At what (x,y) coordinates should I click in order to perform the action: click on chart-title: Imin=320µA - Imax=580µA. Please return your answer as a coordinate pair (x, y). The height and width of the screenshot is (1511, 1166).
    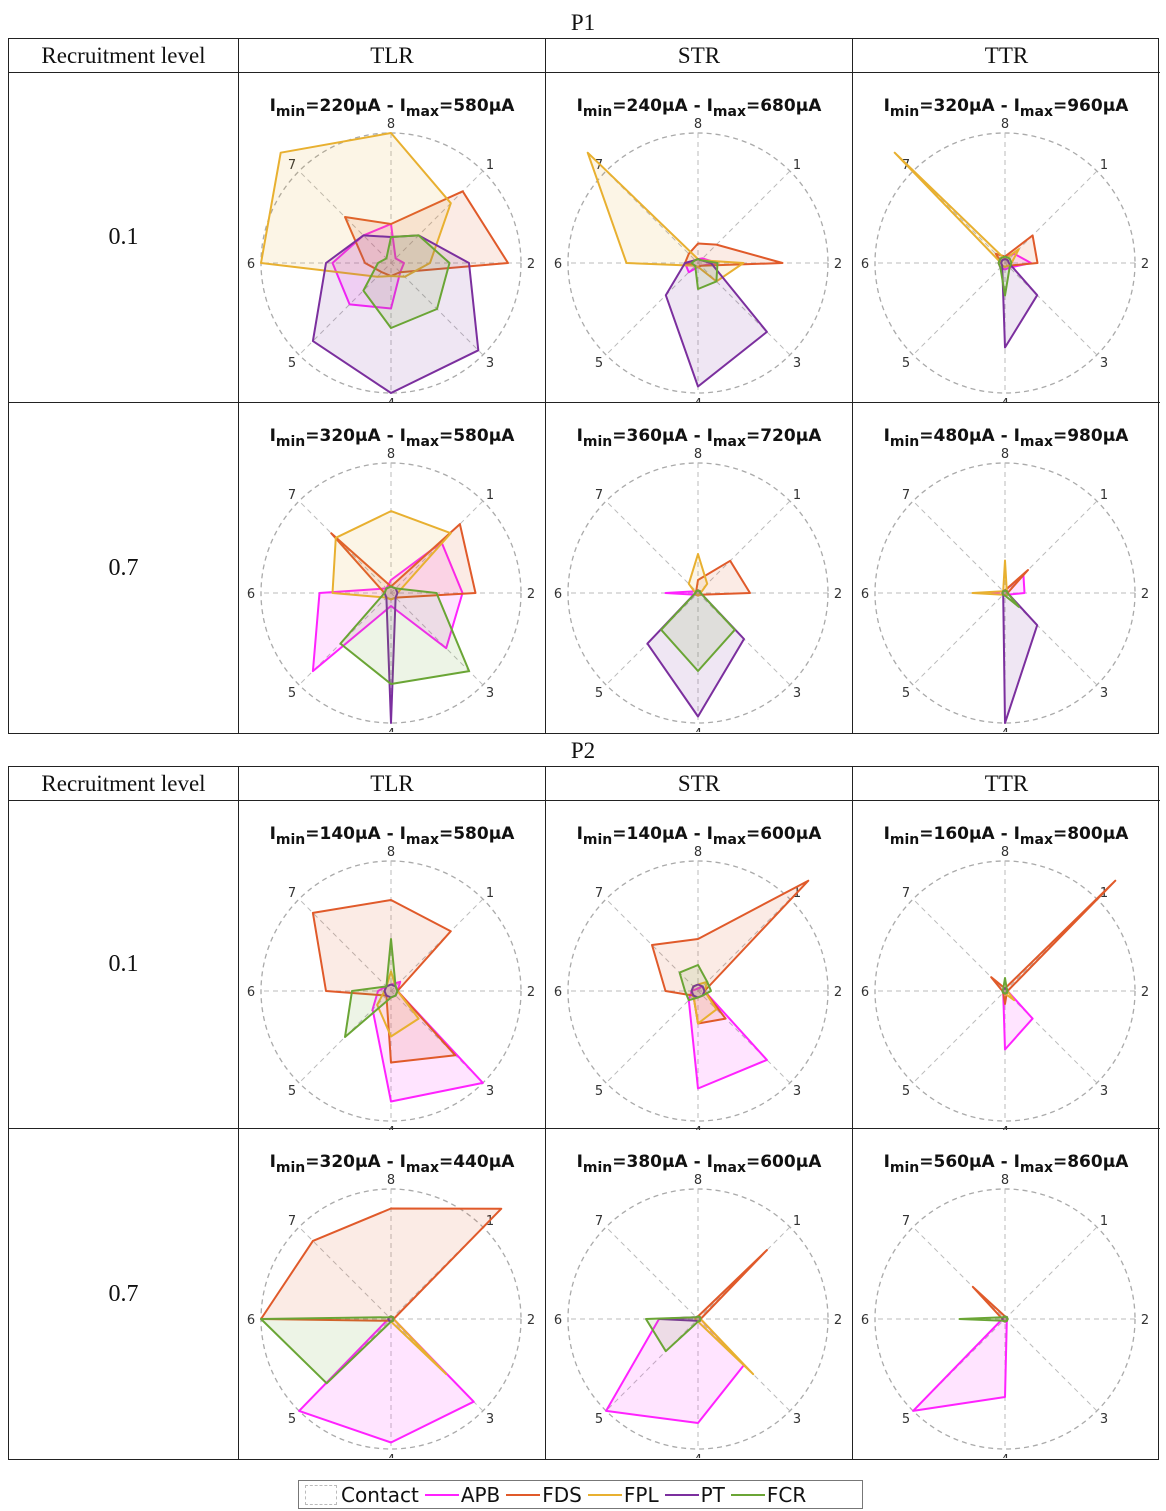
    Looking at the image, I should click on (393, 438).